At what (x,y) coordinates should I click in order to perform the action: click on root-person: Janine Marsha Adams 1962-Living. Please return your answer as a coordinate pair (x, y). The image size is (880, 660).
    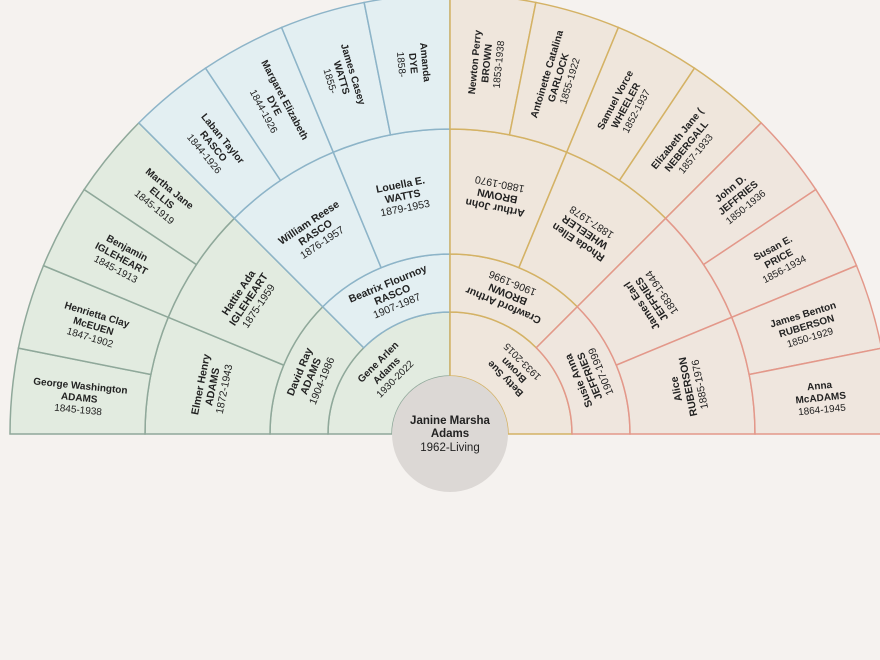
    Looking at the image, I should click on (450, 434).